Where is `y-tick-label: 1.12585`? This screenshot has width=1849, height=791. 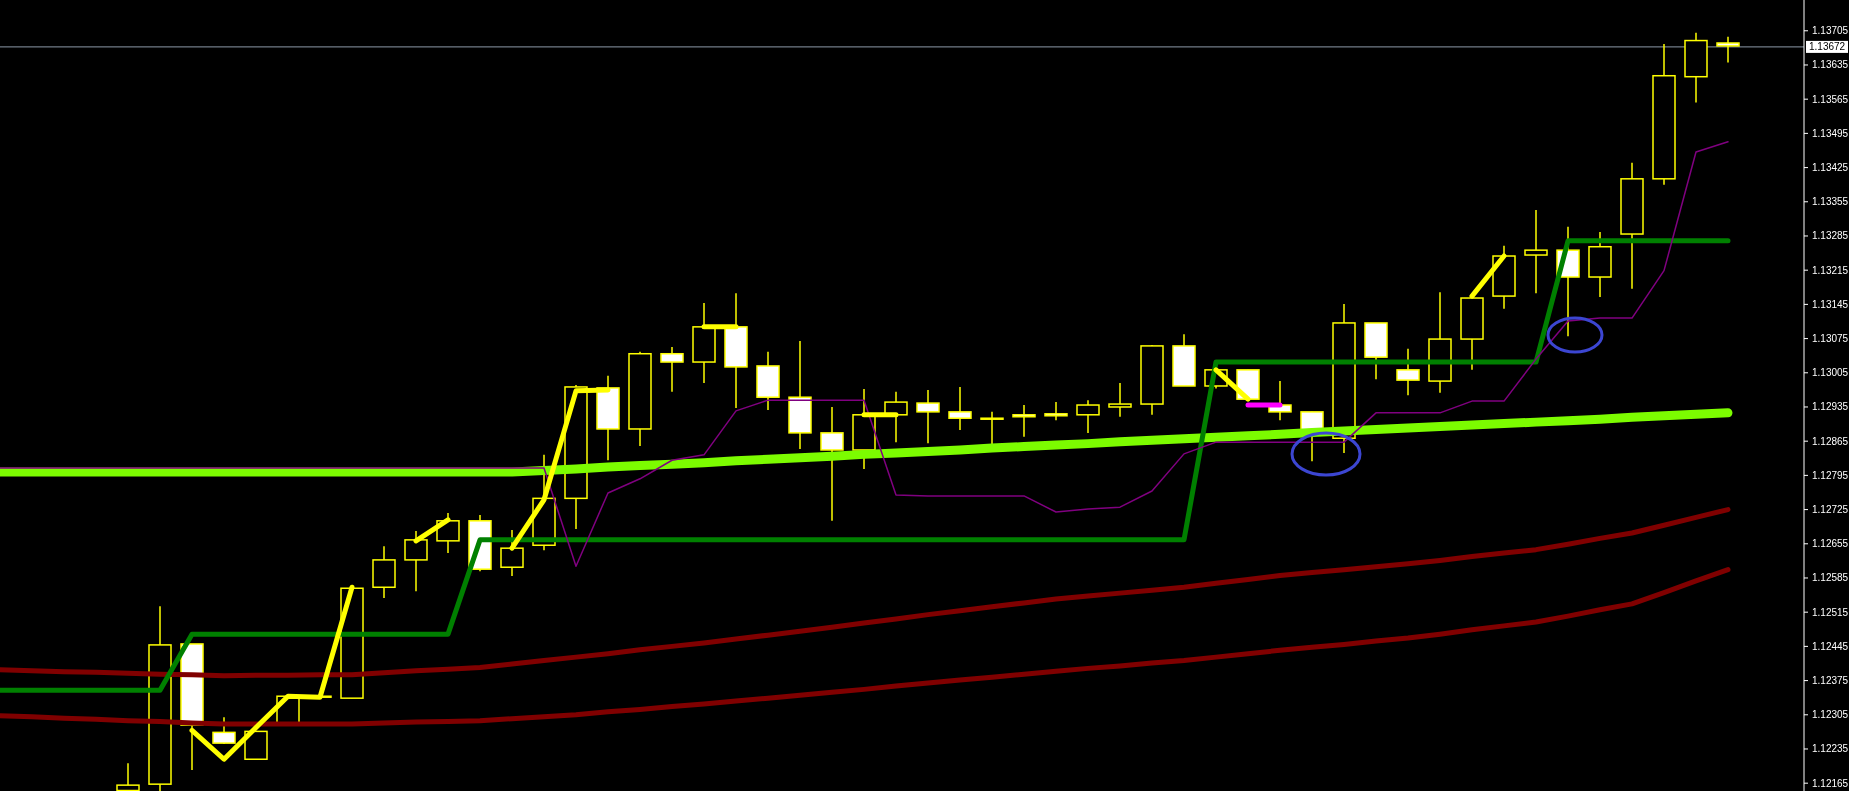
y-tick-label: 1.12585 is located at coordinates (1830, 578).